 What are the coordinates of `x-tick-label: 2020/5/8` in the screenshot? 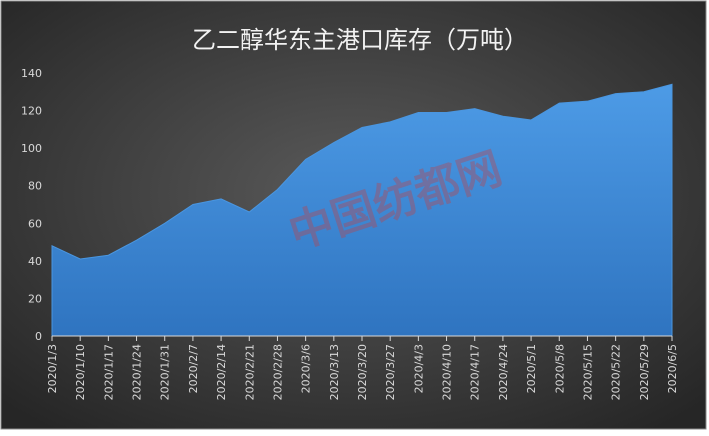 It's located at (559, 368).